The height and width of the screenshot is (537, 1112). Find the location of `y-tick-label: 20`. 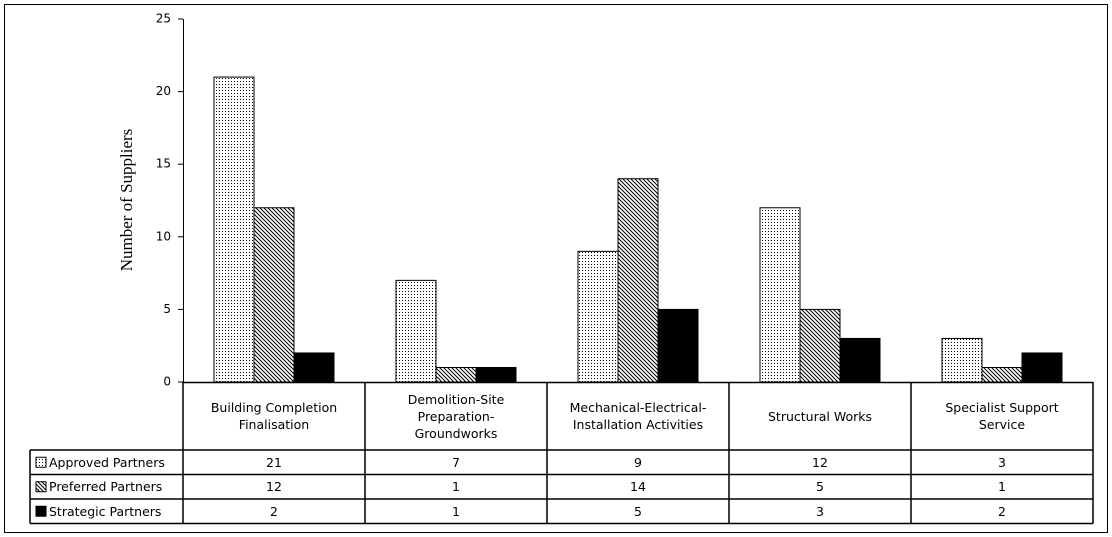

y-tick-label: 20 is located at coordinates (163, 91).